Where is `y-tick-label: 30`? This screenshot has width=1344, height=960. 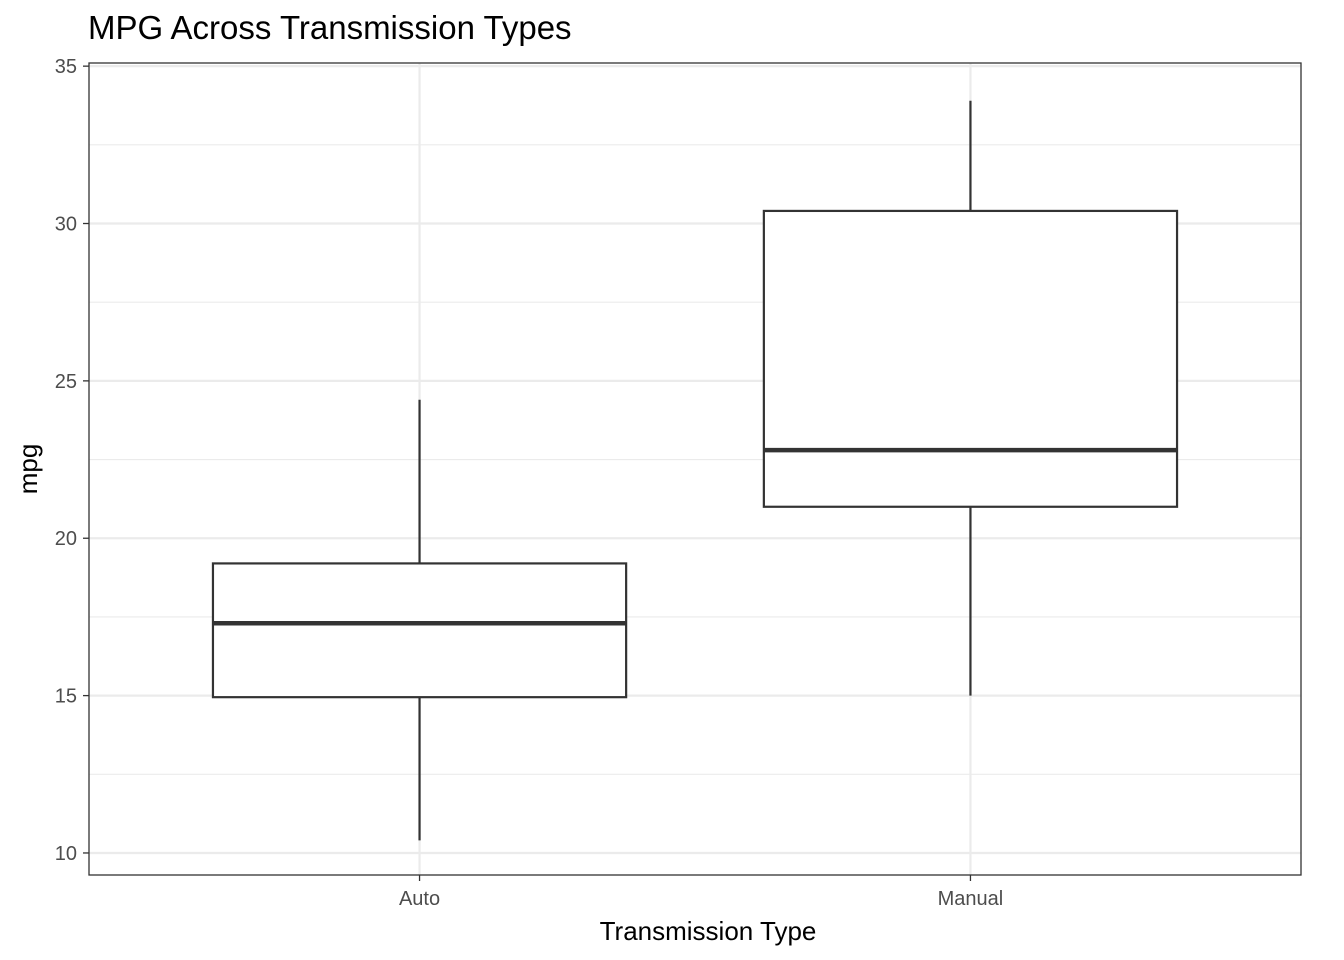 y-tick-label: 30 is located at coordinates (66, 225).